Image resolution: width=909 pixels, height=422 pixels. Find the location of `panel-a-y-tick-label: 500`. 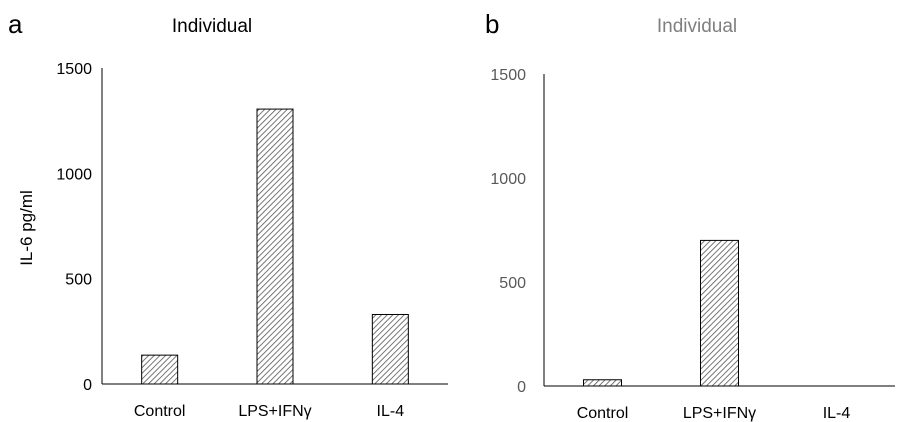

panel-a-y-tick-label: 500 is located at coordinates (78, 280).